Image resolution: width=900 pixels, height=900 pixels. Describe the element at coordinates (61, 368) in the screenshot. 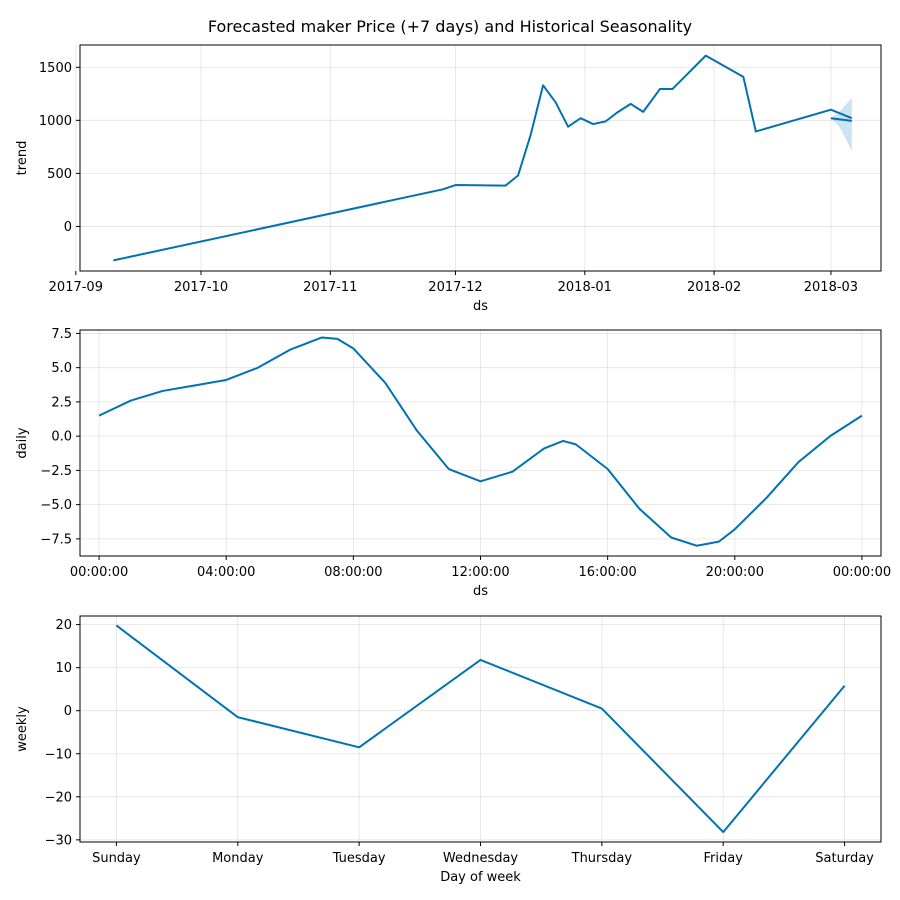

I see `daily-y-tick-label-5: 5.0` at that location.